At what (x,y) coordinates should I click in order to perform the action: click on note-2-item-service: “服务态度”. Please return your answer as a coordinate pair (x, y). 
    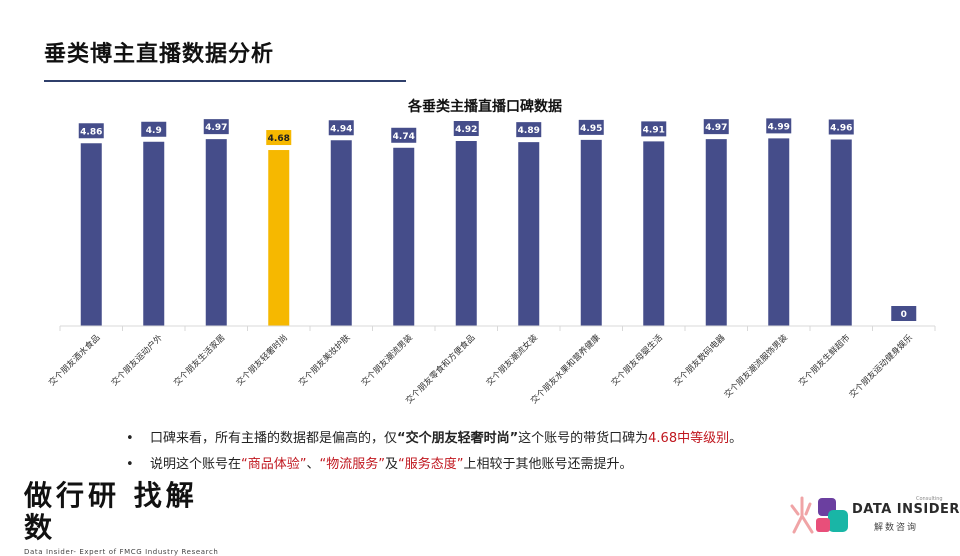
    Looking at the image, I should click on (431, 464).